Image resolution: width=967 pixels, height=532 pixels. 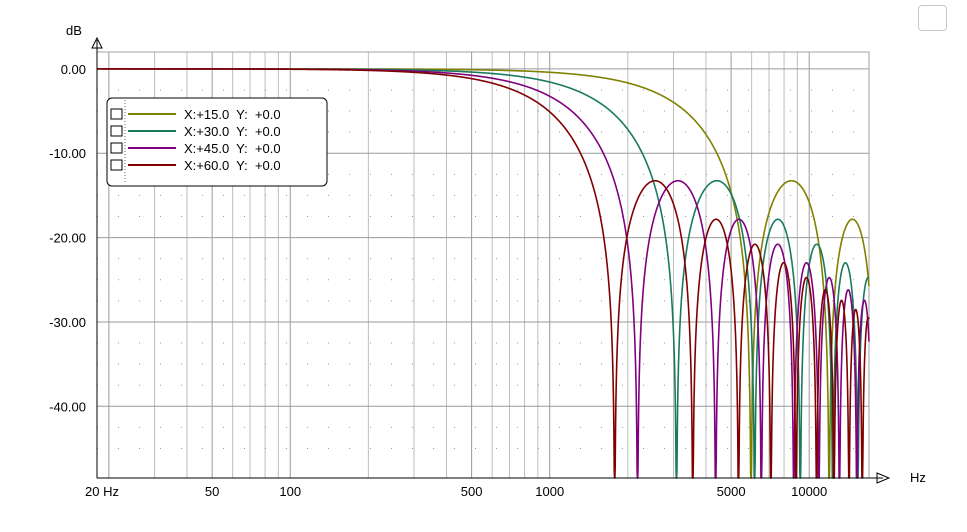 What do you see at coordinates (232, 165) in the screenshot?
I see `legend-label: X:+60.0 Y: +0.0` at bounding box center [232, 165].